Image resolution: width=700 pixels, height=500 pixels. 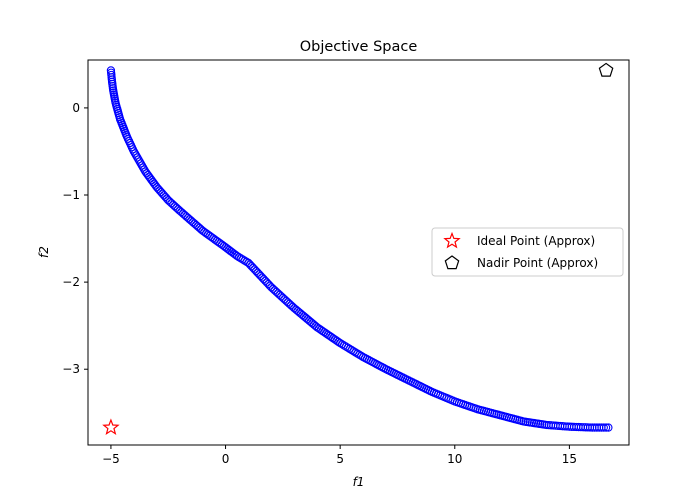 What do you see at coordinates (452, 240) in the screenshot?
I see `legend-ideal-star-icon` at bounding box center [452, 240].